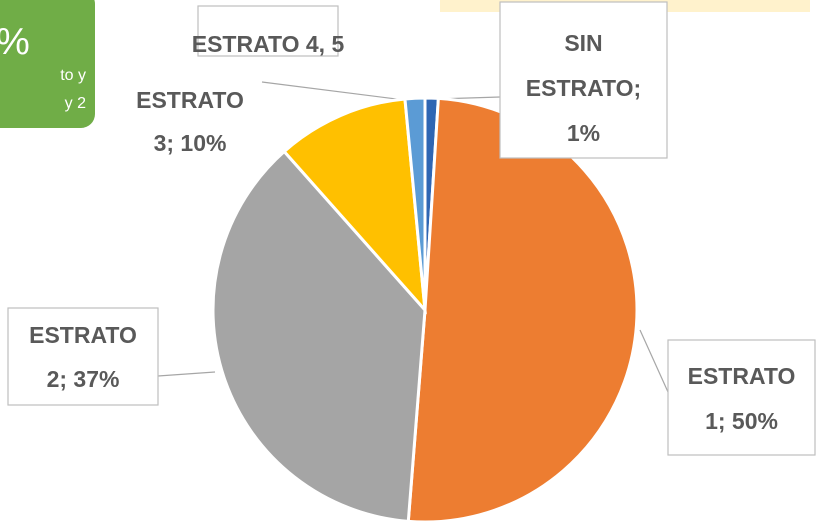  What do you see at coordinates (73, 75) in the screenshot?
I see `callout-text: to y` at bounding box center [73, 75].